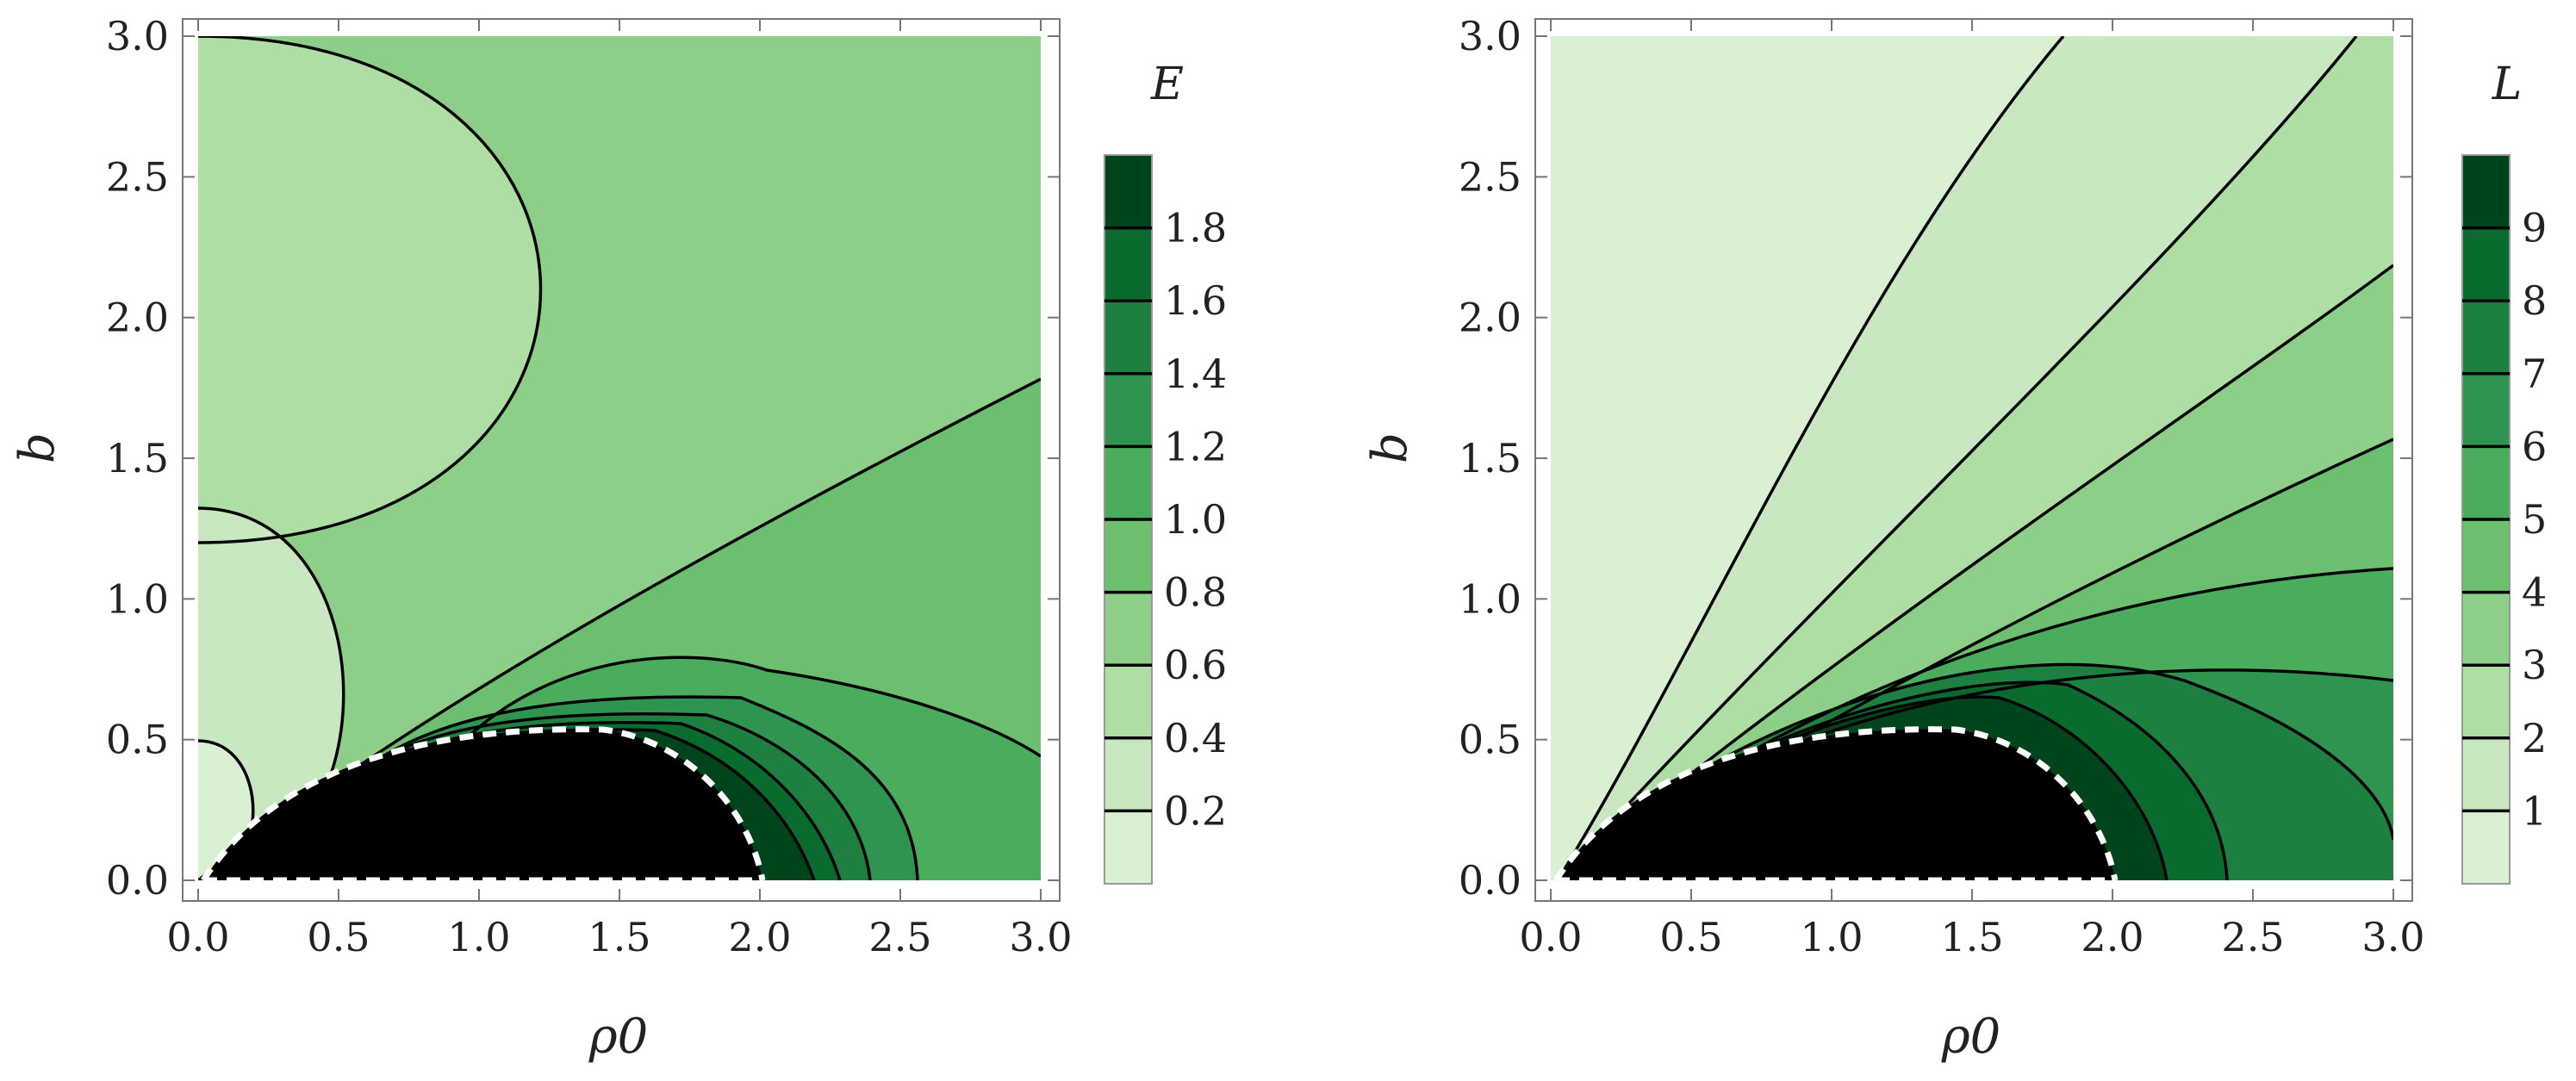 This screenshot has height=1081, width=2576. What do you see at coordinates (2535, 593) in the screenshot?
I see `colorbar-tick-label: 4` at bounding box center [2535, 593].